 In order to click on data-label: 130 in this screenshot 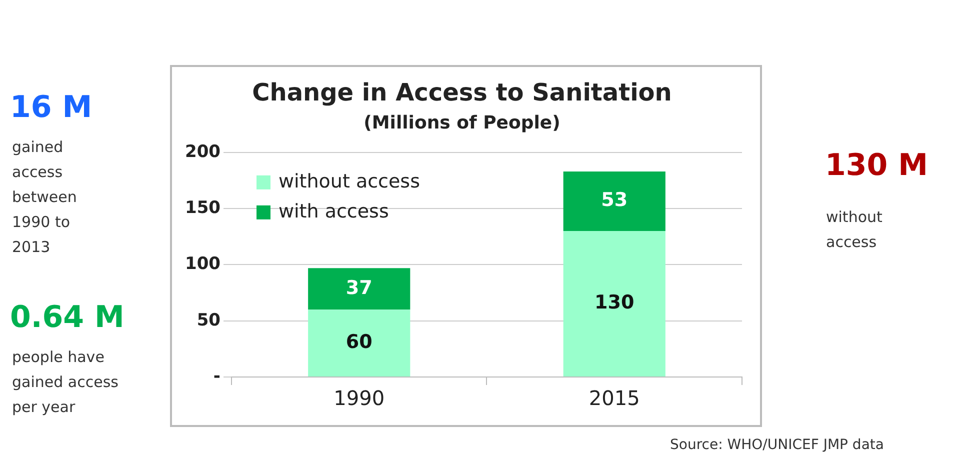, I will do `click(614, 303)`.